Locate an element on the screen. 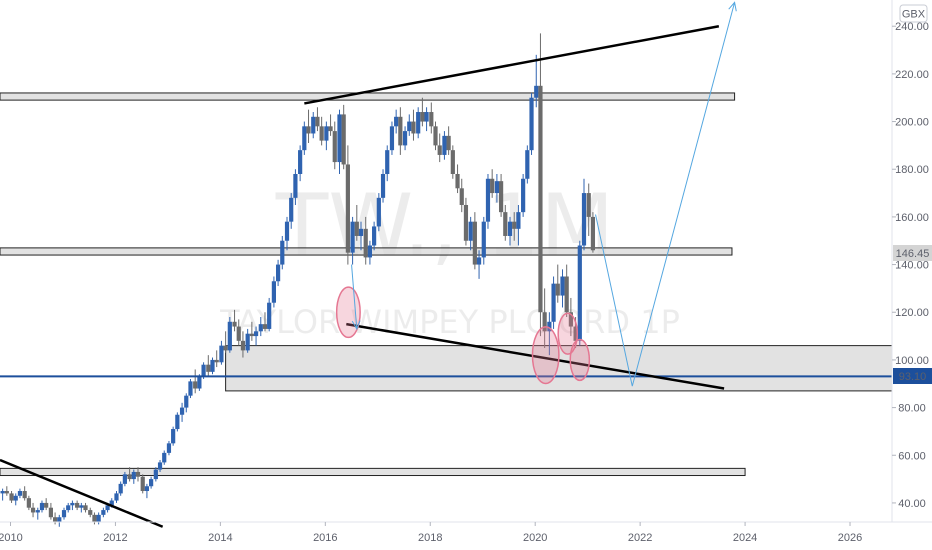  price-tick-label-8: 200.00 is located at coordinates (912, 123).